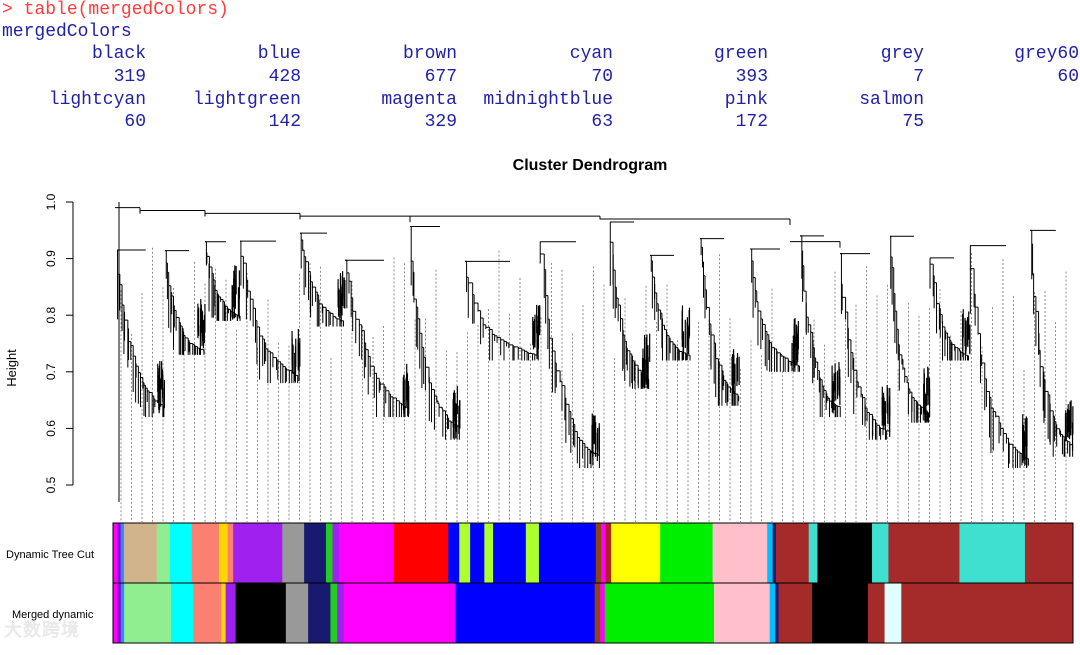 The width and height of the screenshot is (1080, 655). What do you see at coordinates (53, 615) in the screenshot?
I see `track-label-merged-dynamic: Merged dynamic` at bounding box center [53, 615].